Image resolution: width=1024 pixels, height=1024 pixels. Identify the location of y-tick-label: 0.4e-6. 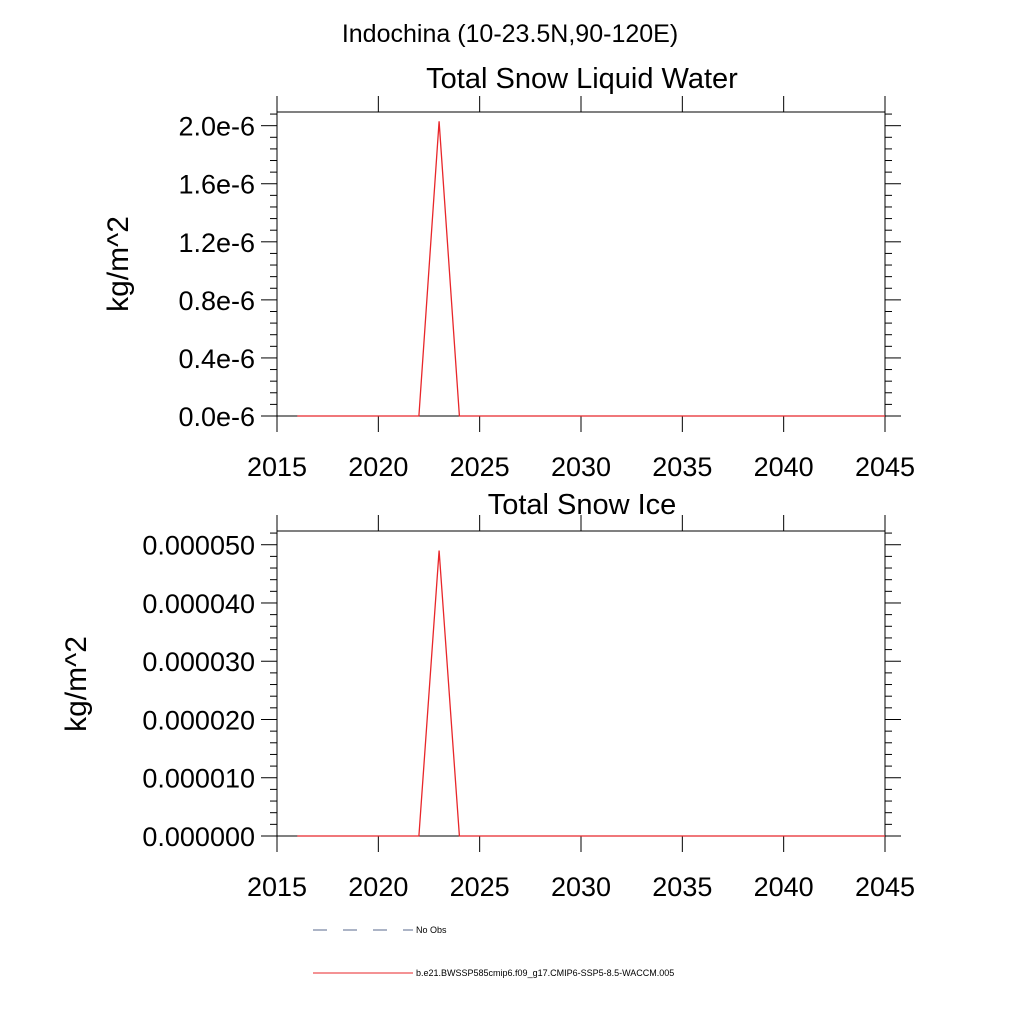
(216, 359).